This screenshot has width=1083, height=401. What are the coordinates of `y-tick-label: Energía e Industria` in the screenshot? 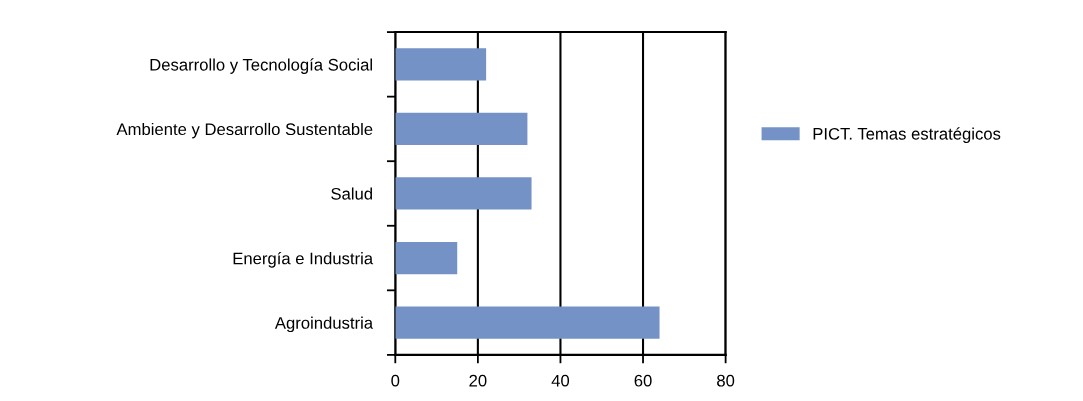 It's located at (303, 259).